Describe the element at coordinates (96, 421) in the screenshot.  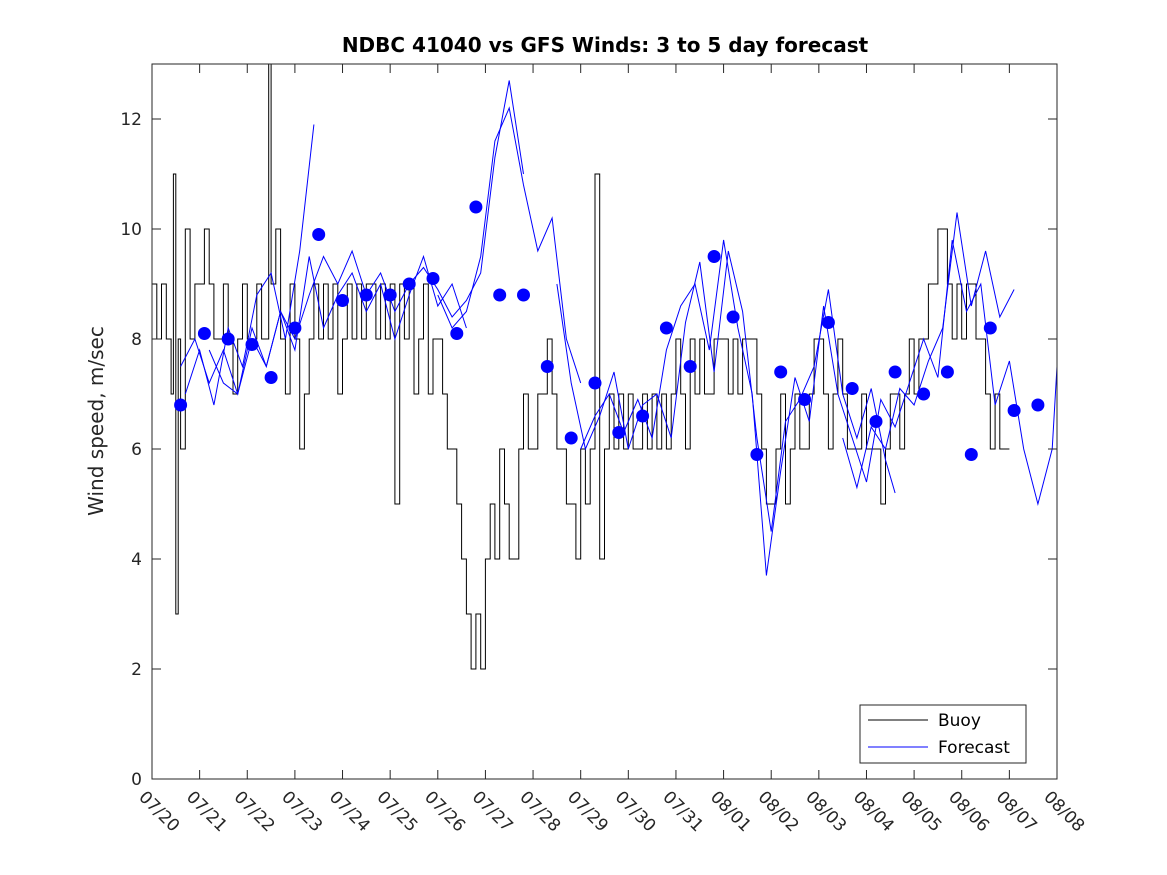
I see `y-axis-label: Wind speed, m/sec` at that location.